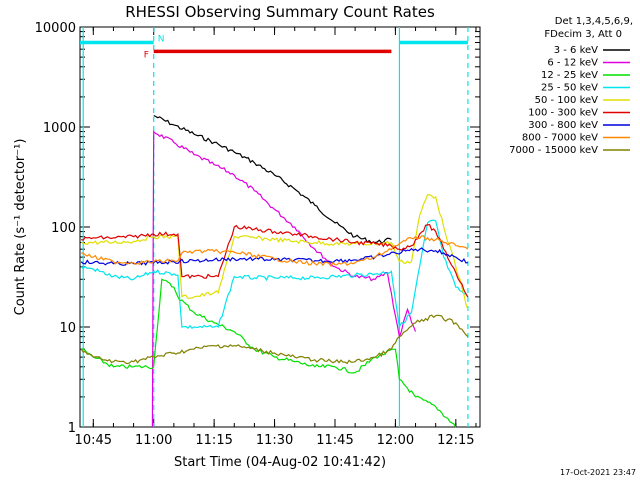 The image size is (640, 480). What do you see at coordinates (594, 21) in the screenshot?
I see `legend-header-1: Det 1,3,4,5,6,9,` at bounding box center [594, 21].